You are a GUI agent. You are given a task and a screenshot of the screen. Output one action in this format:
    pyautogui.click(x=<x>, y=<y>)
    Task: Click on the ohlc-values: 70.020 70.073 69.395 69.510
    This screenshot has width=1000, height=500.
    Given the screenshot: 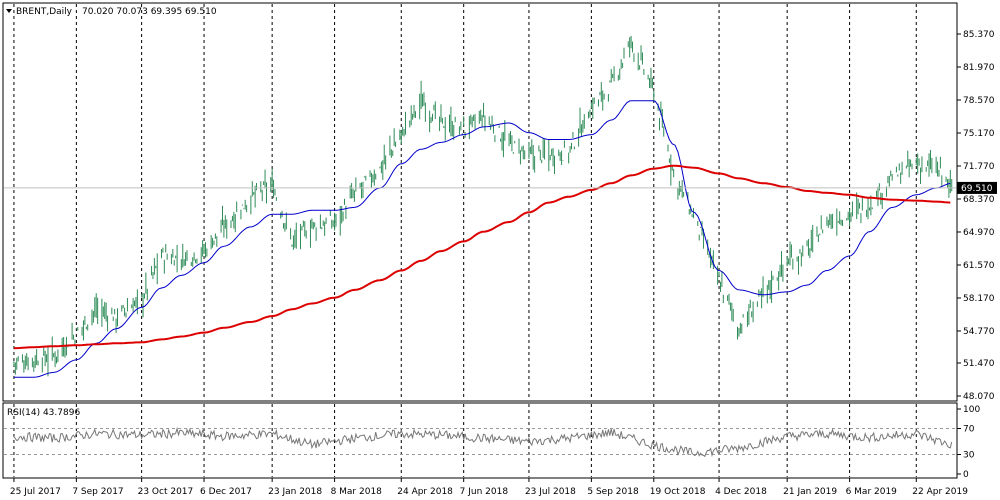 What is the action you would take?
    pyautogui.click(x=149, y=12)
    